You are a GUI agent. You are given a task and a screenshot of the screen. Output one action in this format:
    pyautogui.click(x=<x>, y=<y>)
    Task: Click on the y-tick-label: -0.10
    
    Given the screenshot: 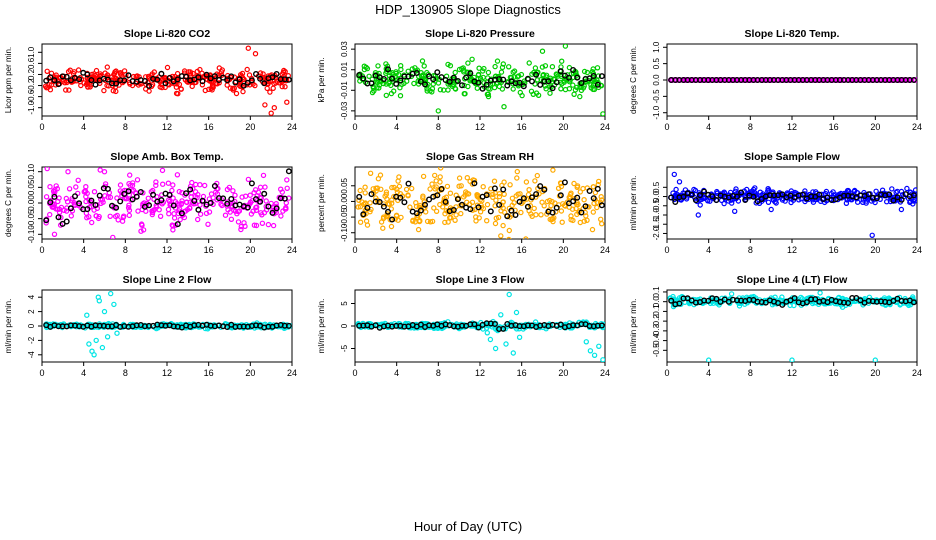 What is the action you would take?
    pyautogui.click(x=31, y=234)
    